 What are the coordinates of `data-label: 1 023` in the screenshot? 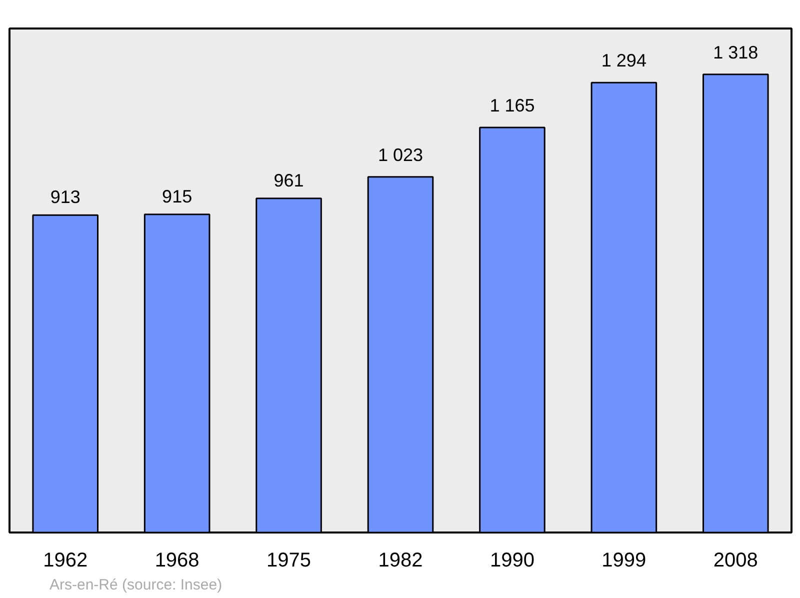 It's located at (401, 154).